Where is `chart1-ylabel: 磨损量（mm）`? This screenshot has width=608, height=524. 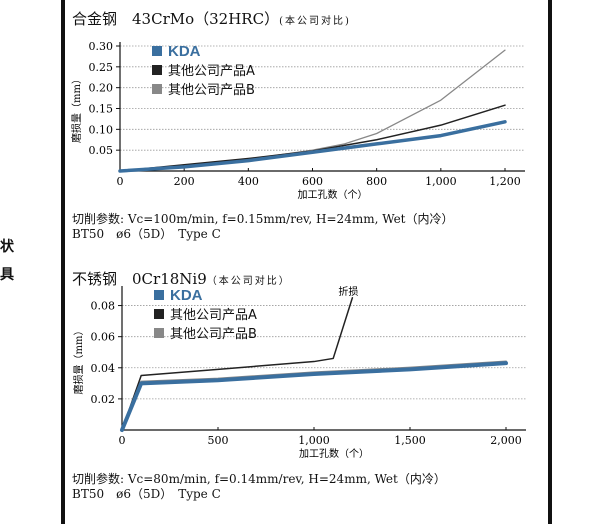 chart1-ylabel: 磨损量（mm） is located at coordinates (76, 108).